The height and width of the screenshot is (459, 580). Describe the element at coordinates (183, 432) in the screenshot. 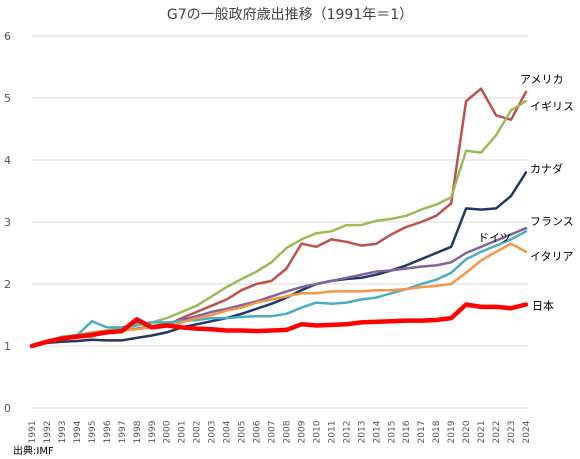

I see `x-tick-label: 2001` at that location.